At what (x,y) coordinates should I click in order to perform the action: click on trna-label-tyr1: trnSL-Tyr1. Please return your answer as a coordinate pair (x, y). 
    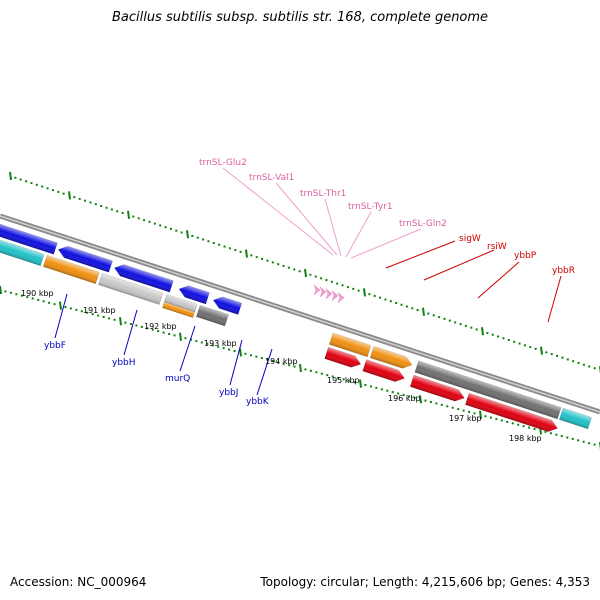
    Looking at the image, I should click on (370, 207).